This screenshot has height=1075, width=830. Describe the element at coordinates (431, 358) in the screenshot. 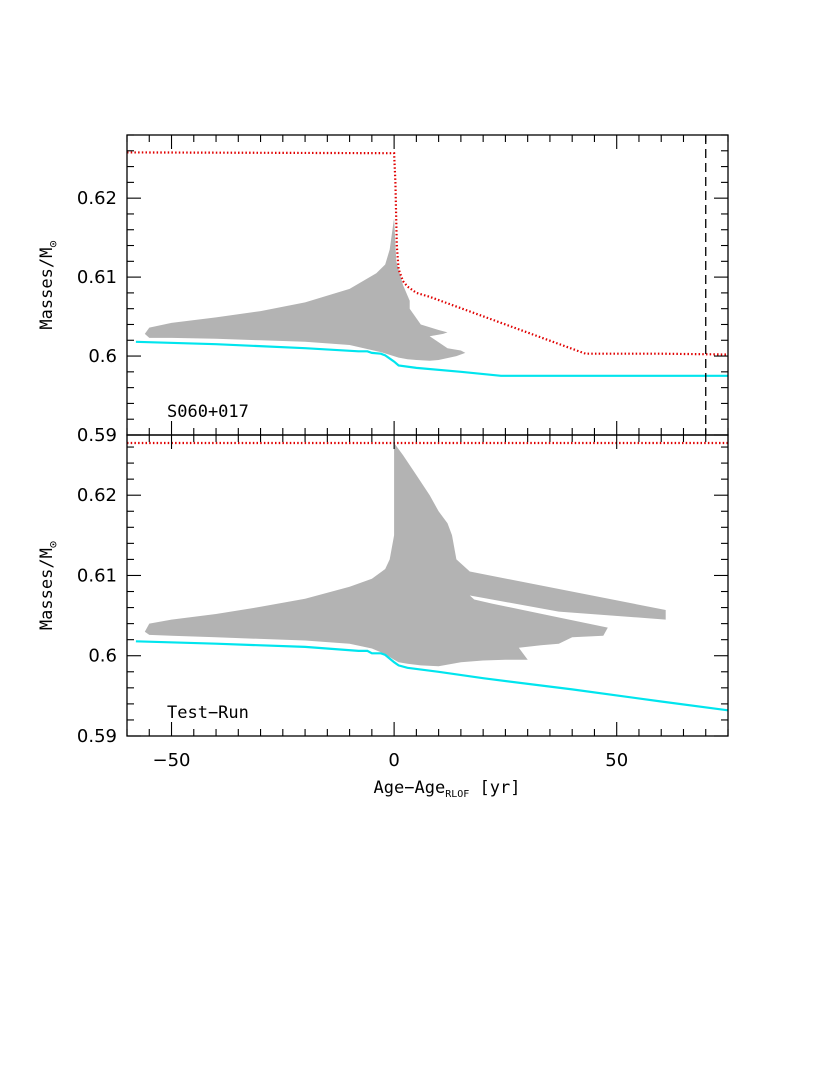

I see `lower-mass-solid-top` at that location.